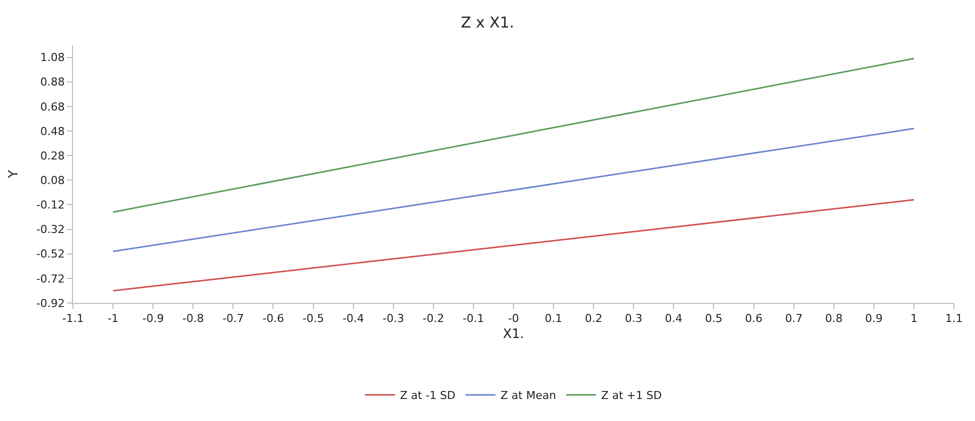  Describe the element at coordinates (50, 229) in the screenshot. I see `y-tick-label: -0.32` at that location.